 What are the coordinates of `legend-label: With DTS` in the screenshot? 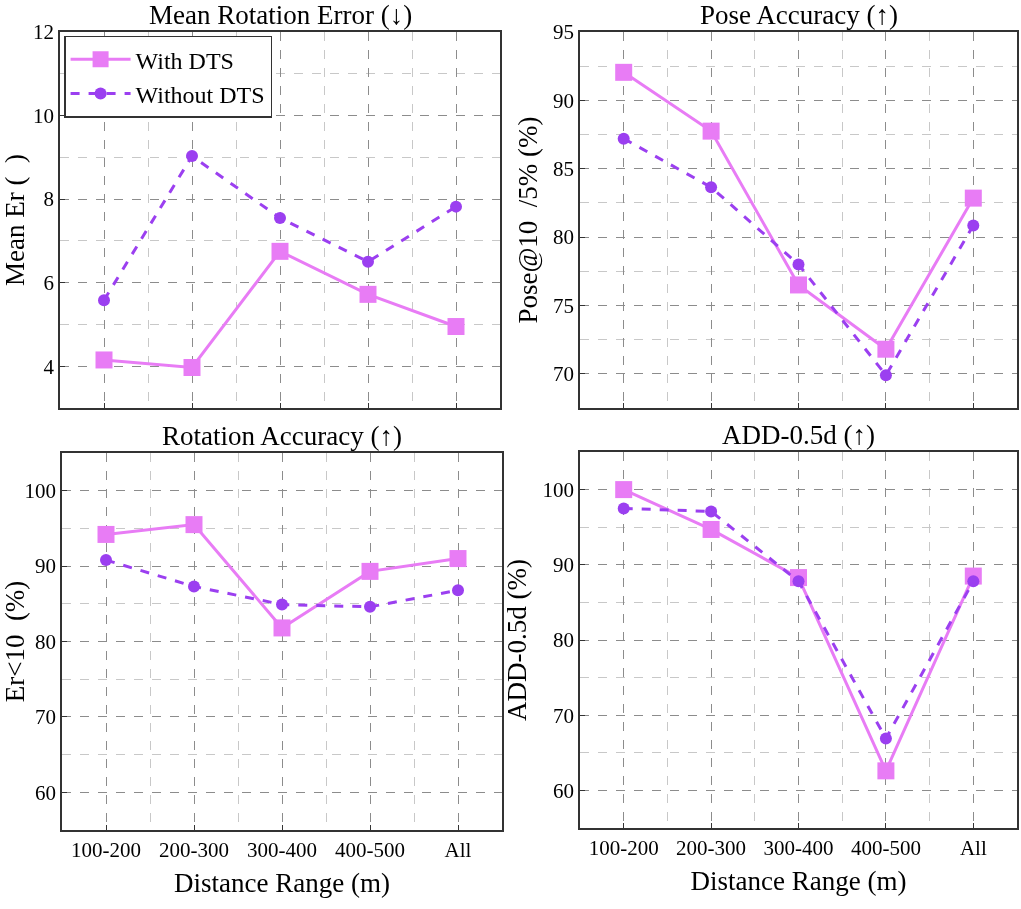 It's located at (184, 60).